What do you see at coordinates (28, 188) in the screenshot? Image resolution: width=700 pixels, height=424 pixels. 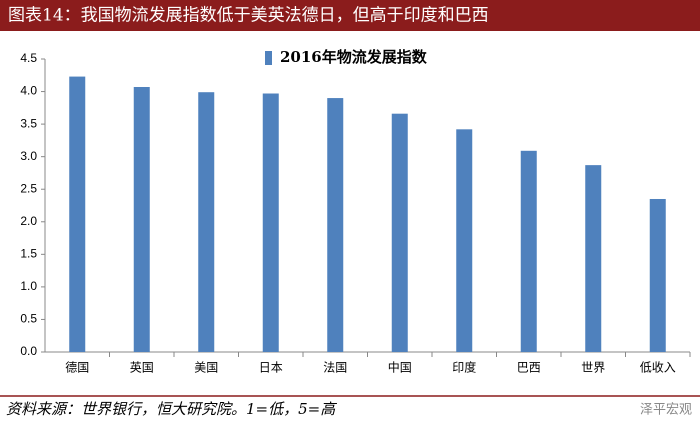 I see `y-tick-label: 2.5` at bounding box center [28, 188].